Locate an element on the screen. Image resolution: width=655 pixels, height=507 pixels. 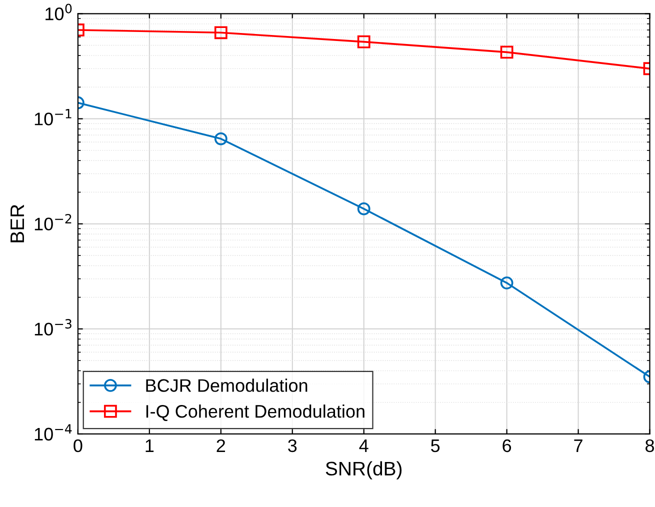
y-axis-title: BER is located at coordinates (17, 223).